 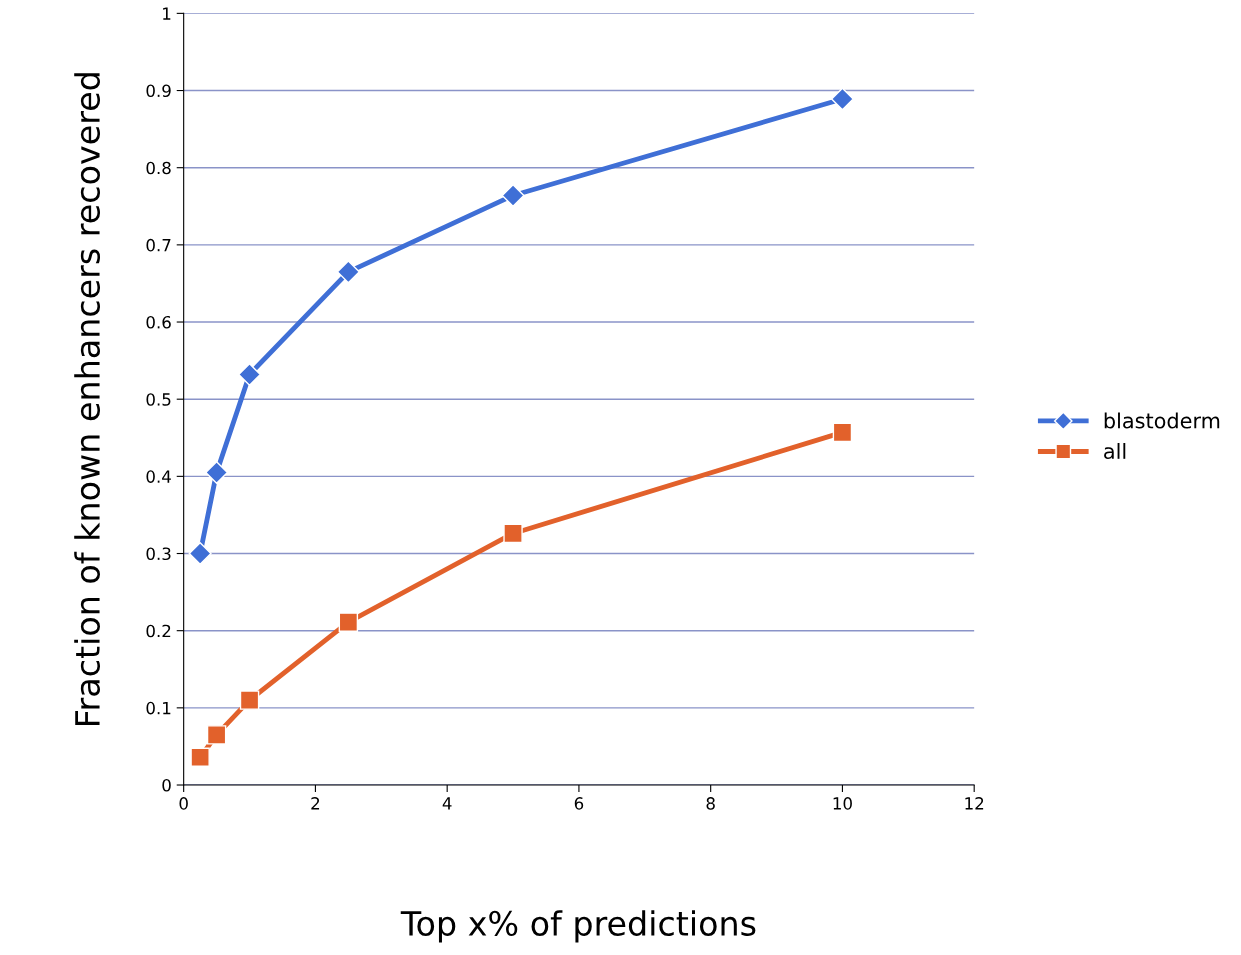 What do you see at coordinates (167, 13) in the screenshot?
I see `y-tick-label: 1` at bounding box center [167, 13].